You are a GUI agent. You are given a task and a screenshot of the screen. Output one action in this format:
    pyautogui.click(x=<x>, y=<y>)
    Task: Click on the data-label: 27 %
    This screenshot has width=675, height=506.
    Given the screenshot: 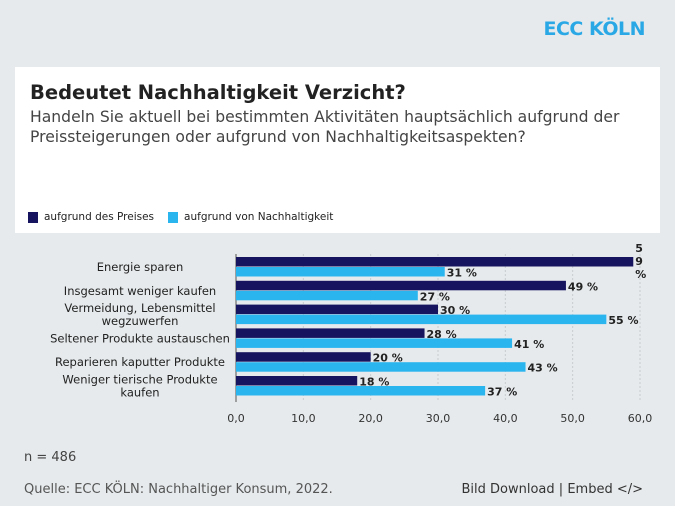 What is the action you would take?
    pyautogui.click(x=435, y=296)
    